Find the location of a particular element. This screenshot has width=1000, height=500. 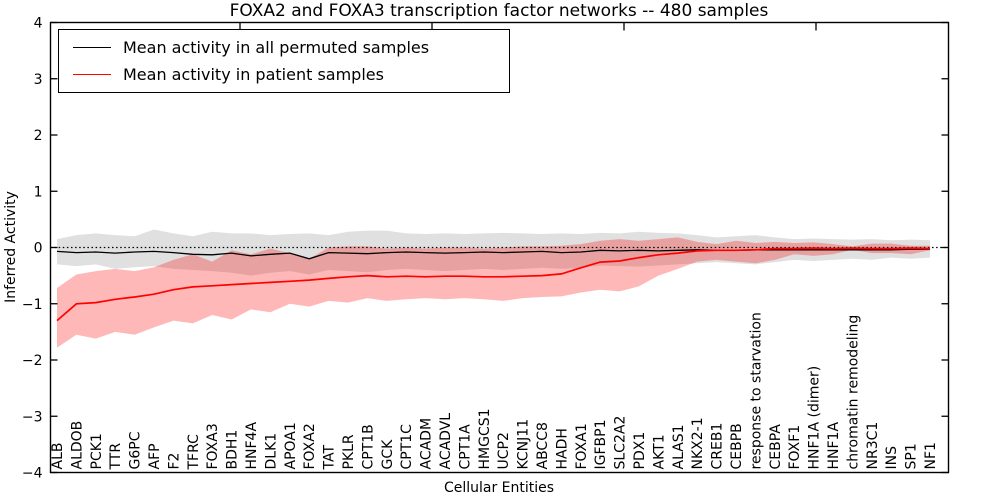

x-category-label: PKLR is located at coordinates (349, 451).